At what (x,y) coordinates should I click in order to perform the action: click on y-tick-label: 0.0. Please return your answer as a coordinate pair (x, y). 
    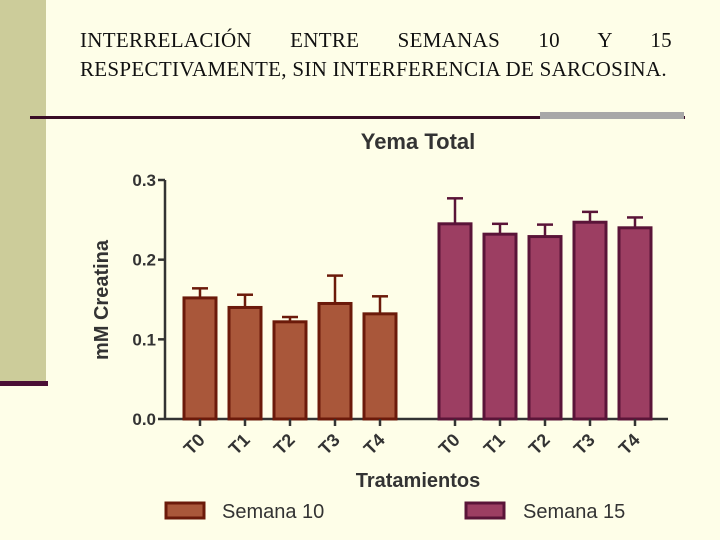
    Looking at the image, I should click on (144, 419).